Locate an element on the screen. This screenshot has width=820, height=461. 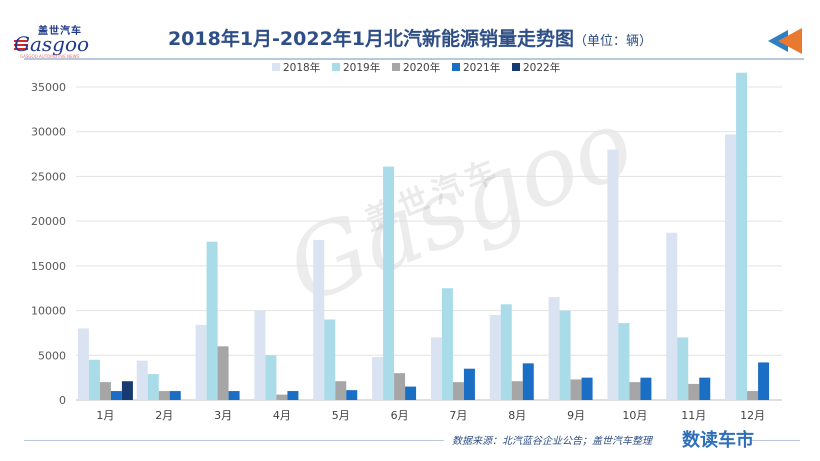
y-tick-label: 30000 is located at coordinates (48, 132).